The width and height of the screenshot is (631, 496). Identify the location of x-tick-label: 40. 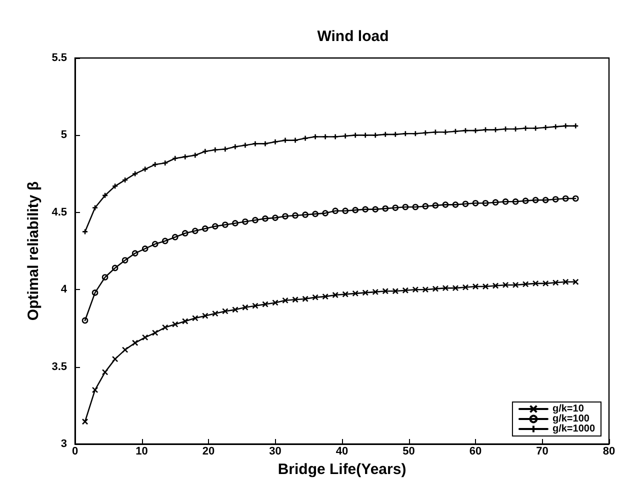
(342, 452).